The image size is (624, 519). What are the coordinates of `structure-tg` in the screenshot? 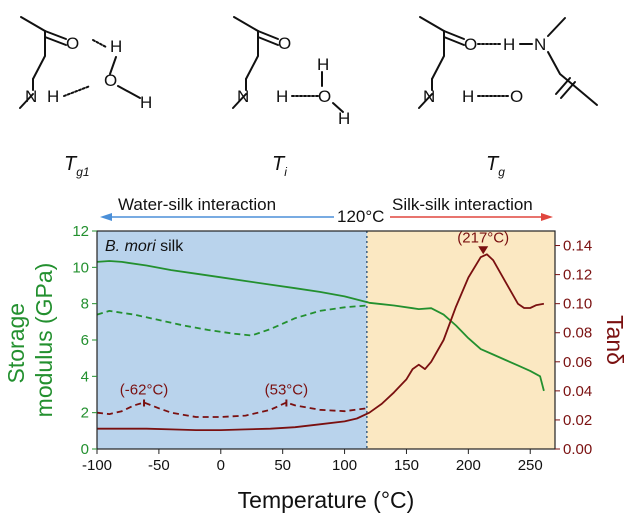 It's located at (508, 62).